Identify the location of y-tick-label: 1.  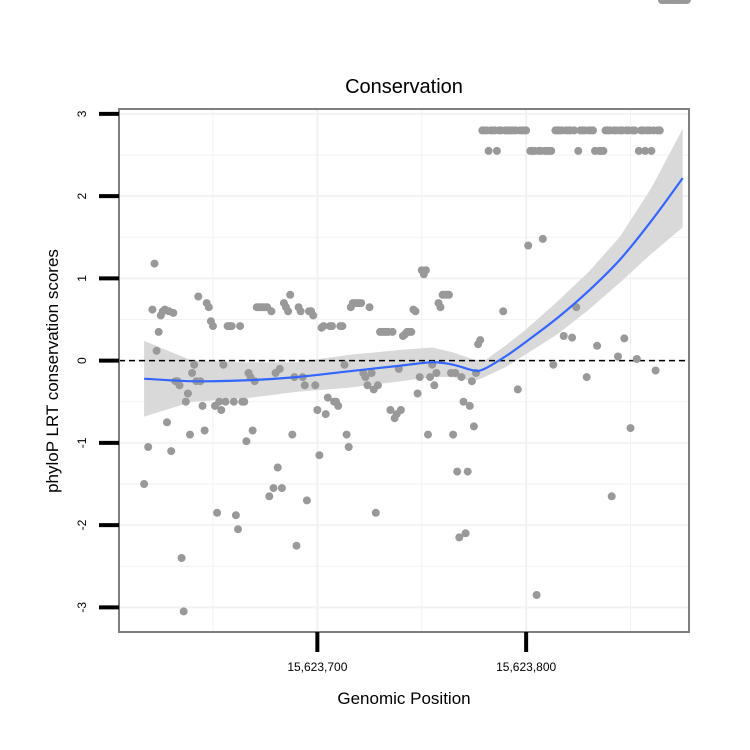
(82, 278).